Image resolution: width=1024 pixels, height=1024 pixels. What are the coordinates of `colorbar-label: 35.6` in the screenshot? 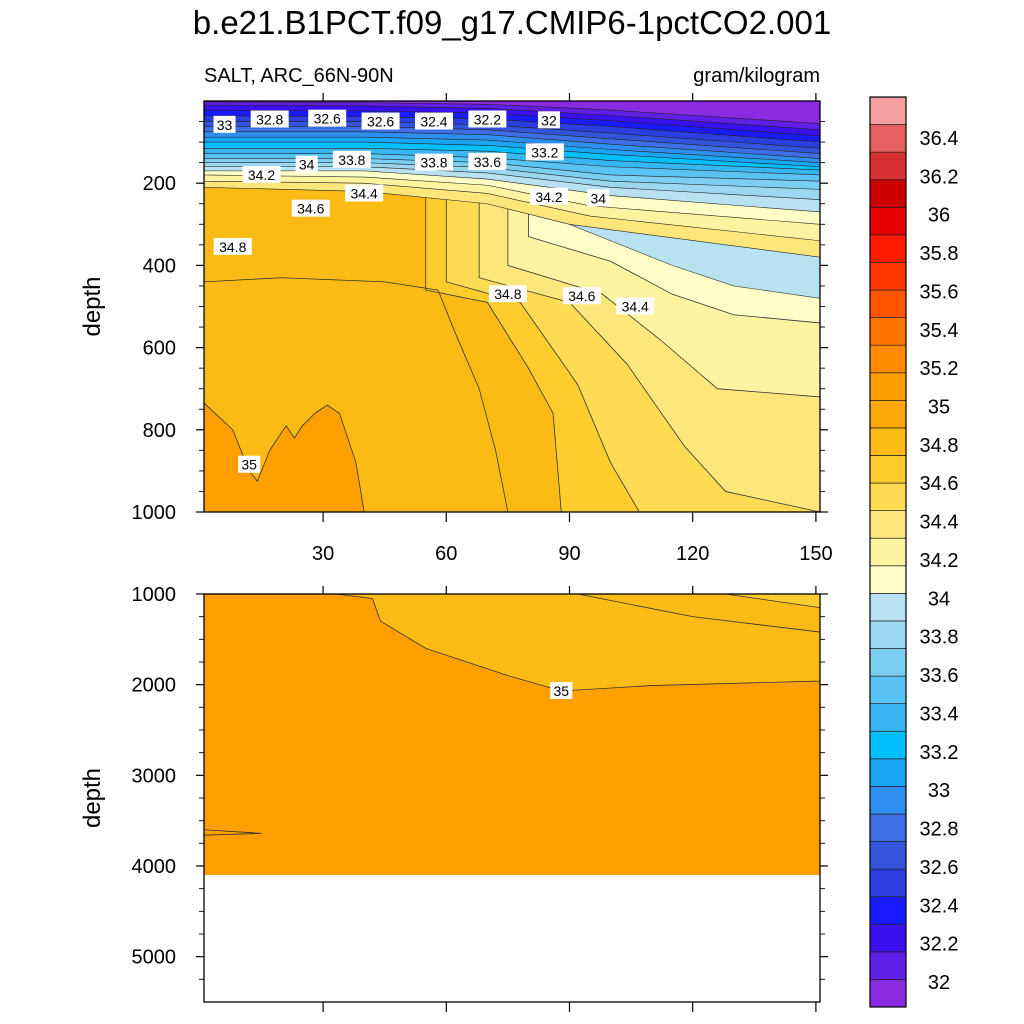 It's located at (939, 292).